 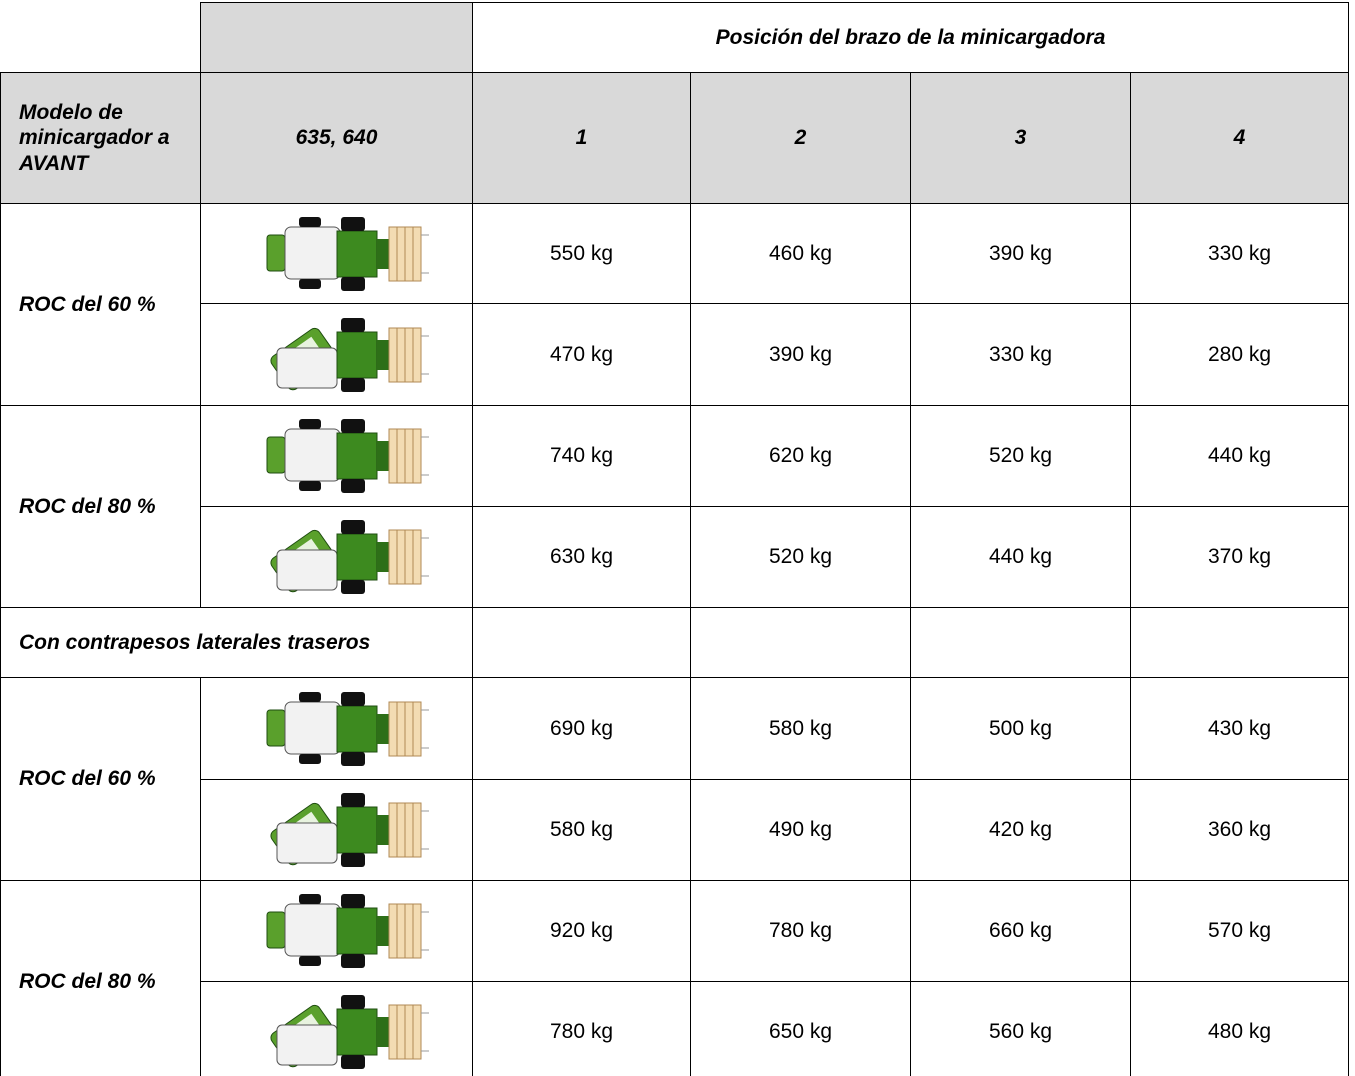 I want to click on load-value: 360 kg, so click(x=1239, y=830).